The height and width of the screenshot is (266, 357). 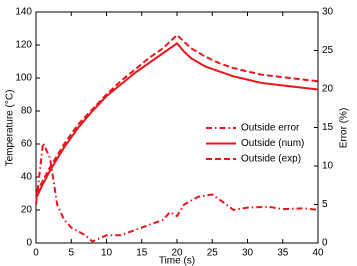 I want to click on legend-label: Outside error, so click(x=270, y=128).